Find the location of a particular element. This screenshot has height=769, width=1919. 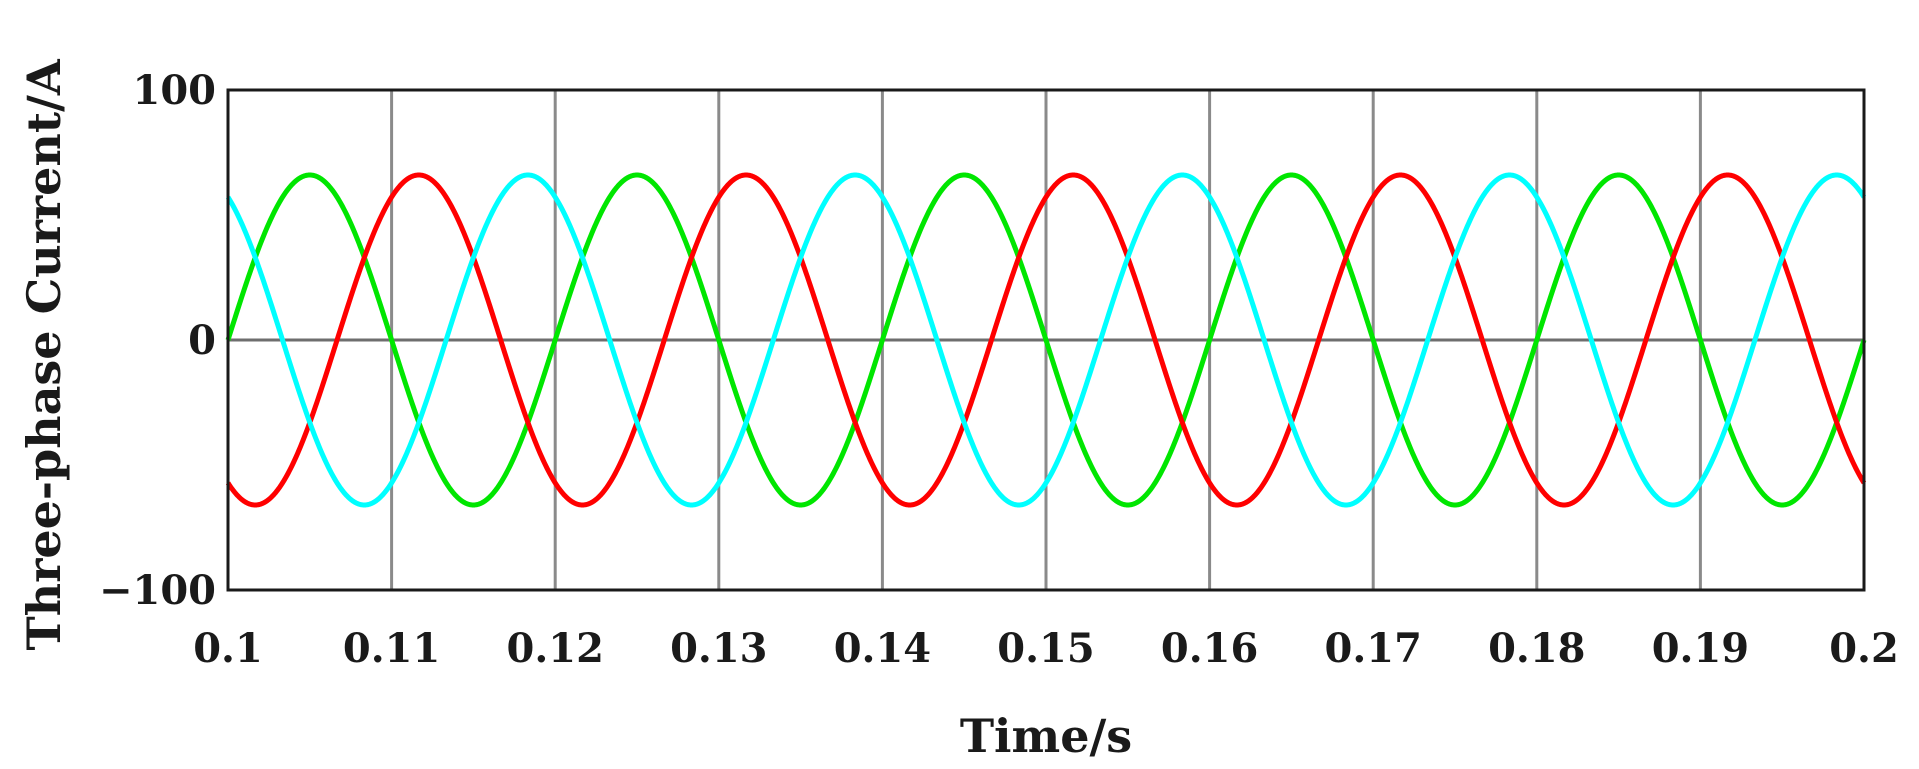

y-tick-label: −100 is located at coordinates (157, 590).